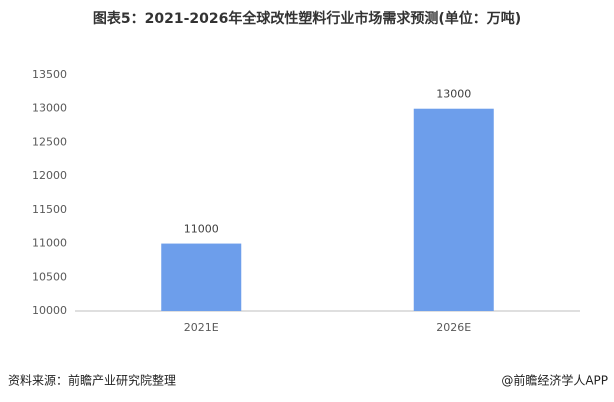 This screenshot has width=614, height=402. What do you see at coordinates (49, 175) in the screenshot?
I see `y-tick-label: 12000` at bounding box center [49, 175].